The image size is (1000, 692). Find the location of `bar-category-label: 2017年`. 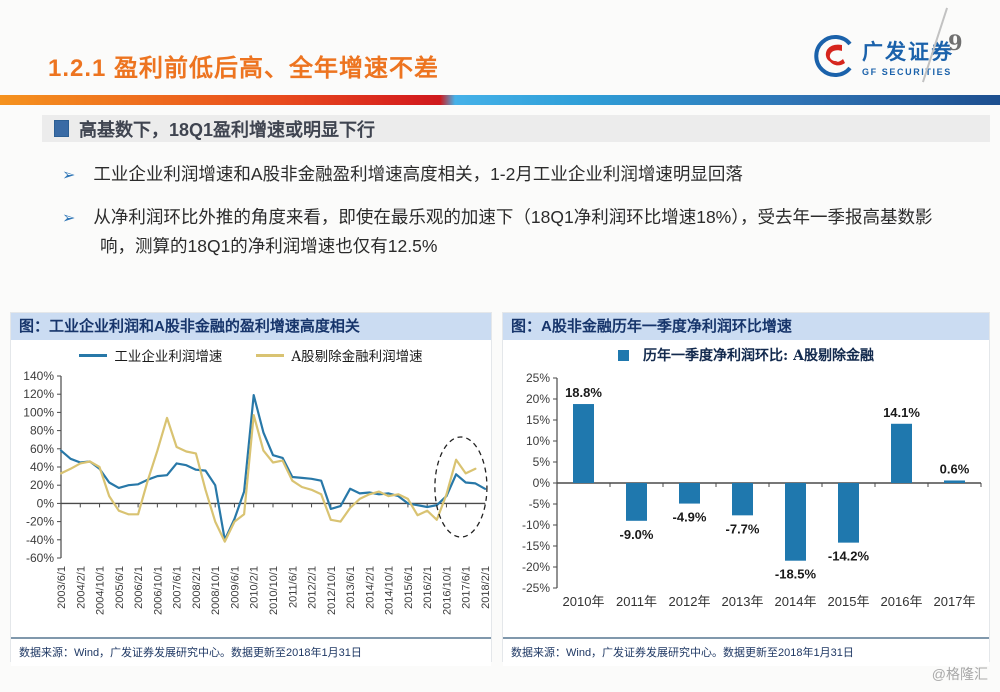

bar-category-label: 2017年 is located at coordinates (955, 601).